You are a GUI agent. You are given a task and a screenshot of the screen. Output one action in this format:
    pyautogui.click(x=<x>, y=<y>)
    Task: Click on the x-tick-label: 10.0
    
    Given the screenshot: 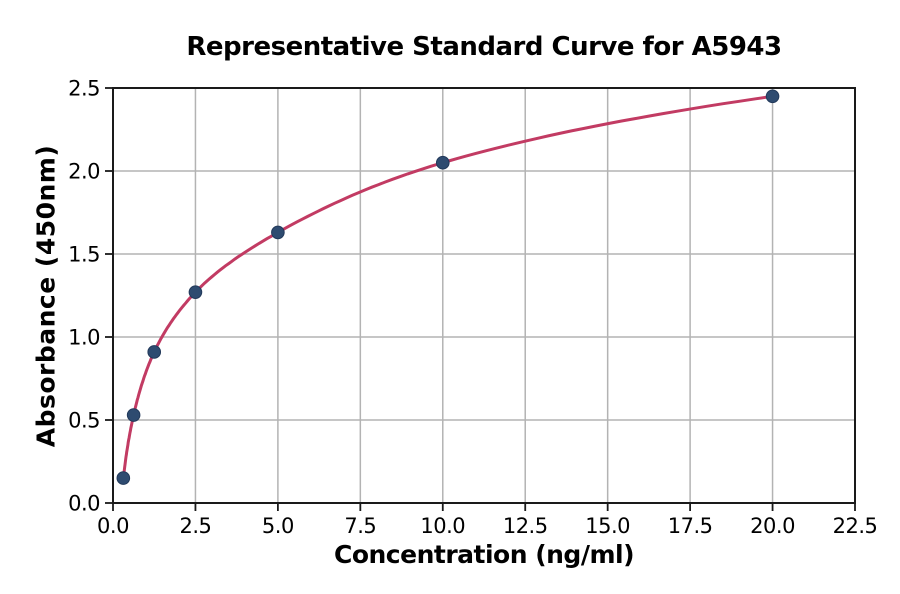 What is the action you would take?
    pyautogui.click(x=442, y=526)
    